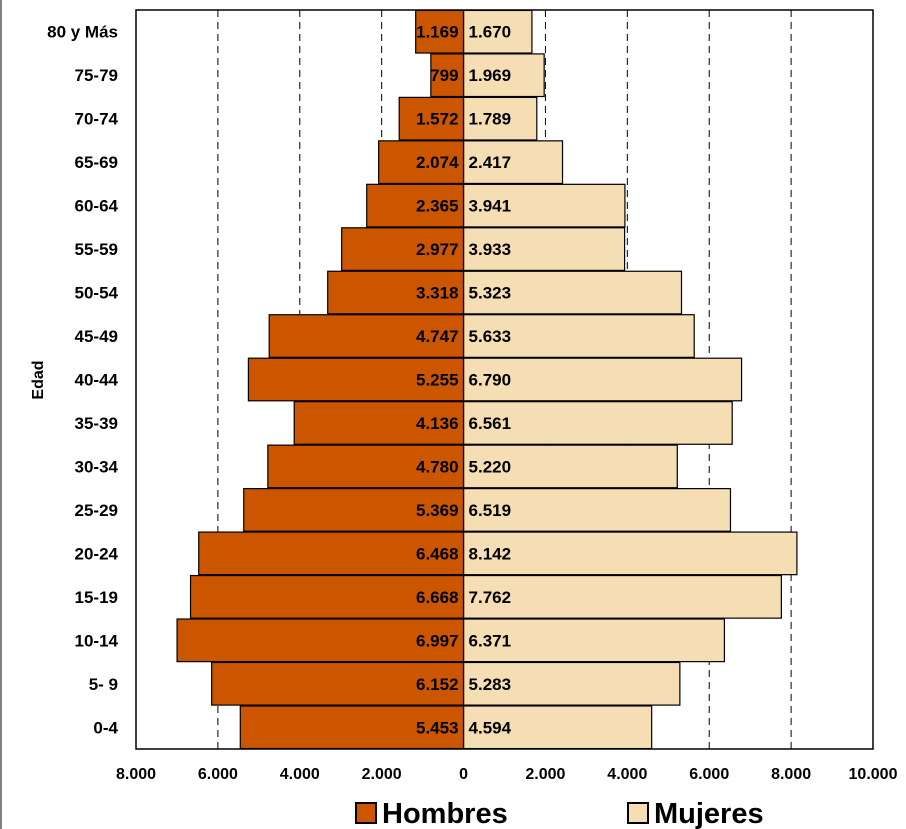  I want to click on data-label-mujeres: 4.594, so click(490, 727).